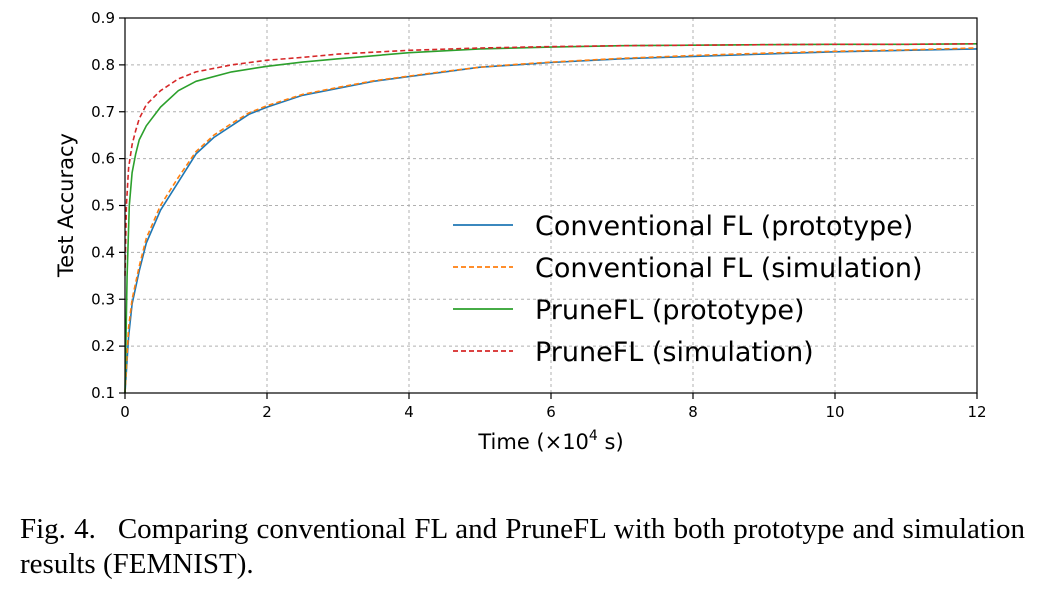 This screenshot has height=591, width=1050. What do you see at coordinates (125, 412) in the screenshot?
I see `x-tick-label: 0` at bounding box center [125, 412].